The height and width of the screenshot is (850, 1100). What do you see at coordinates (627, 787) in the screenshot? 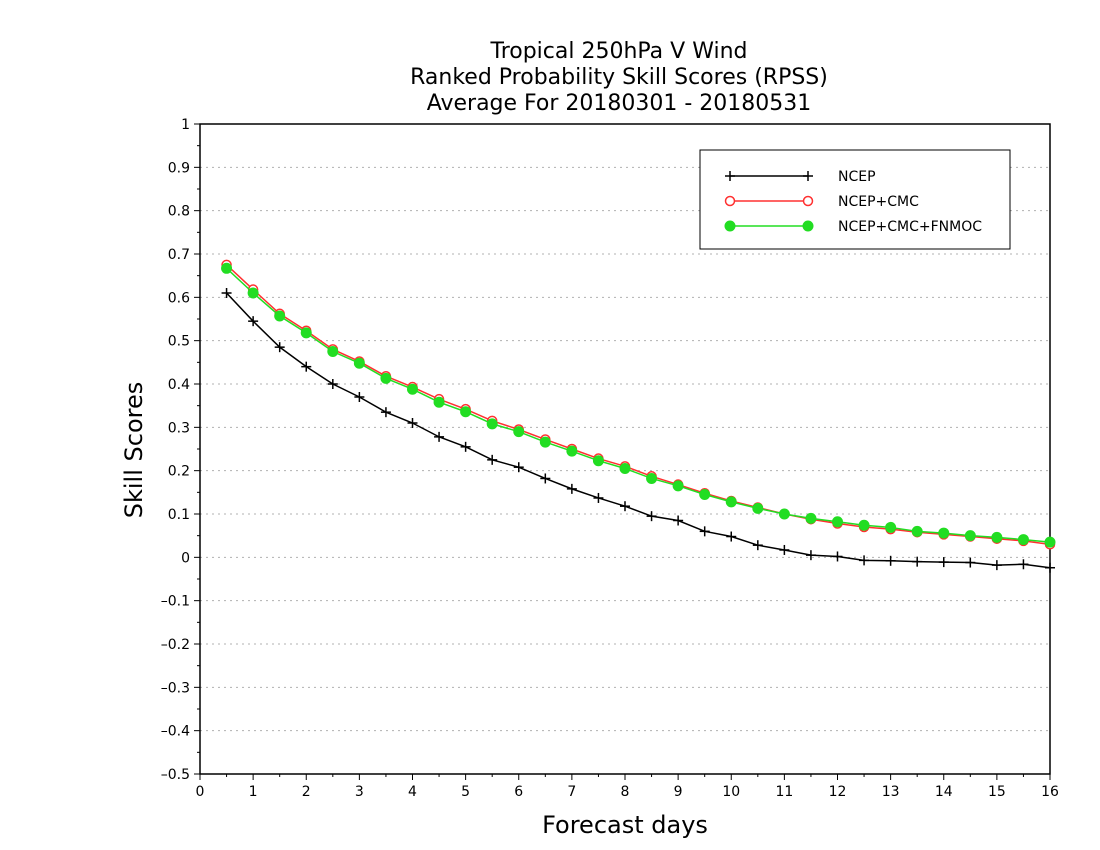
I see `x-axis-ticks: 0 1 2 3 4 5 6 7 8 9 10 11 12 13 14 15 16` at bounding box center [627, 787].